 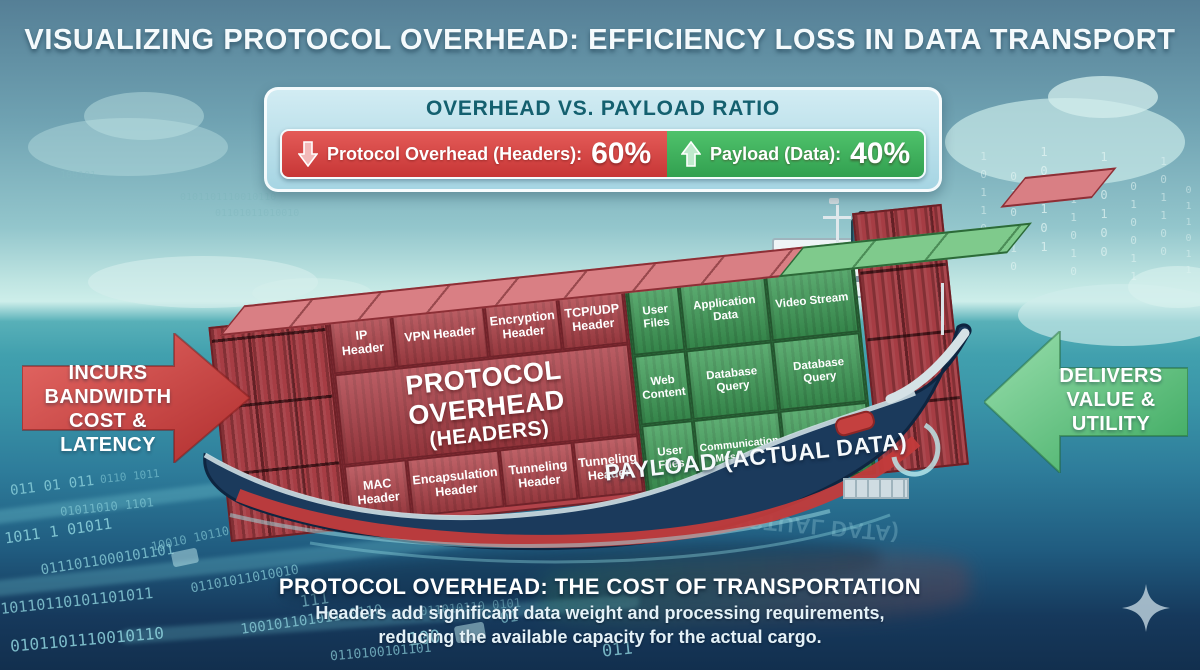 What do you see at coordinates (308, 154) in the screenshot?
I see `down-arrow-icon` at bounding box center [308, 154].